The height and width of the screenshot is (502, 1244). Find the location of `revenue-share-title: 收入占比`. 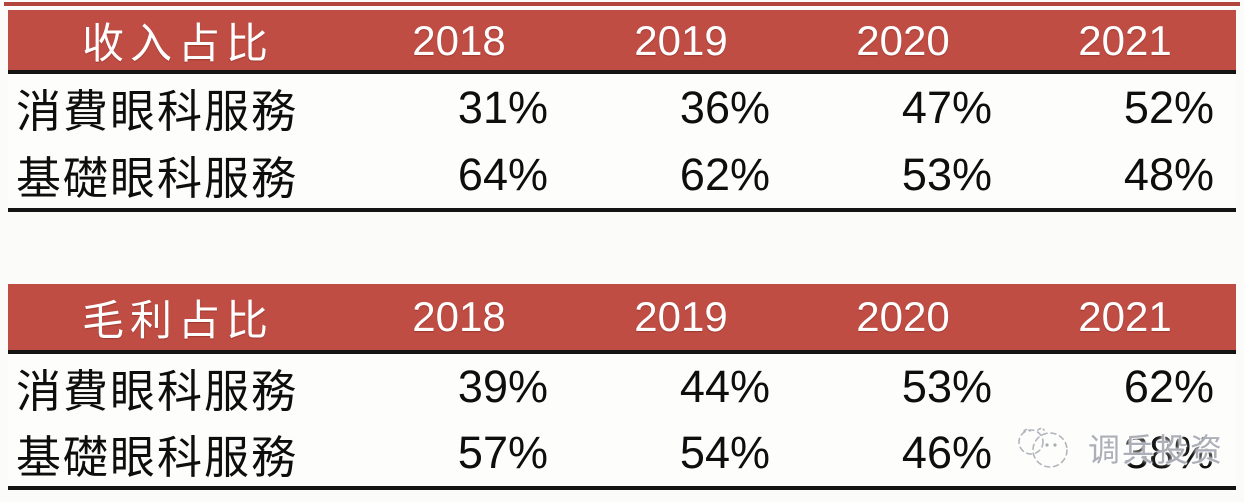

revenue-share-title: 收入占比 is located at coordinates (177, 43).